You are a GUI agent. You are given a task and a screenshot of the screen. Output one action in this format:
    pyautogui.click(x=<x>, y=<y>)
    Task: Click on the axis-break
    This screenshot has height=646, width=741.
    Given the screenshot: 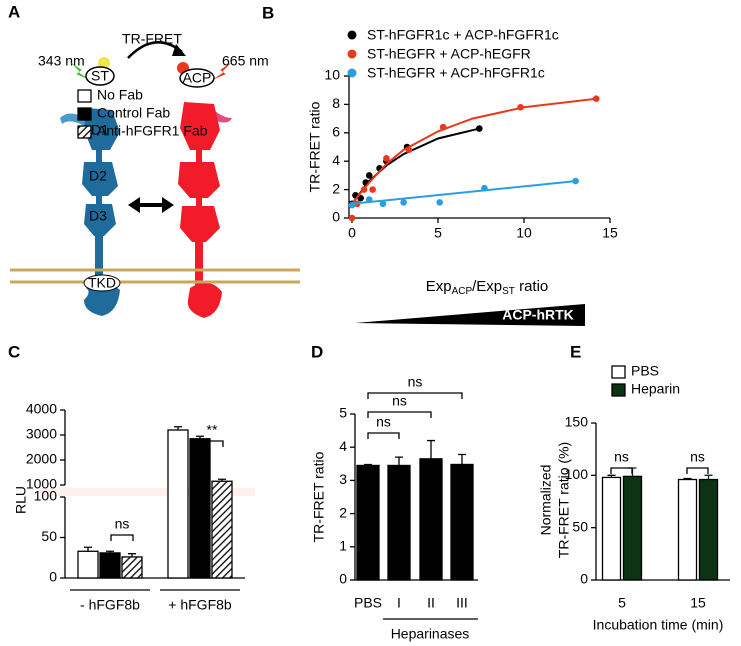 What is the action you would take?
    pyautogui.click(x=147, y=492)
    